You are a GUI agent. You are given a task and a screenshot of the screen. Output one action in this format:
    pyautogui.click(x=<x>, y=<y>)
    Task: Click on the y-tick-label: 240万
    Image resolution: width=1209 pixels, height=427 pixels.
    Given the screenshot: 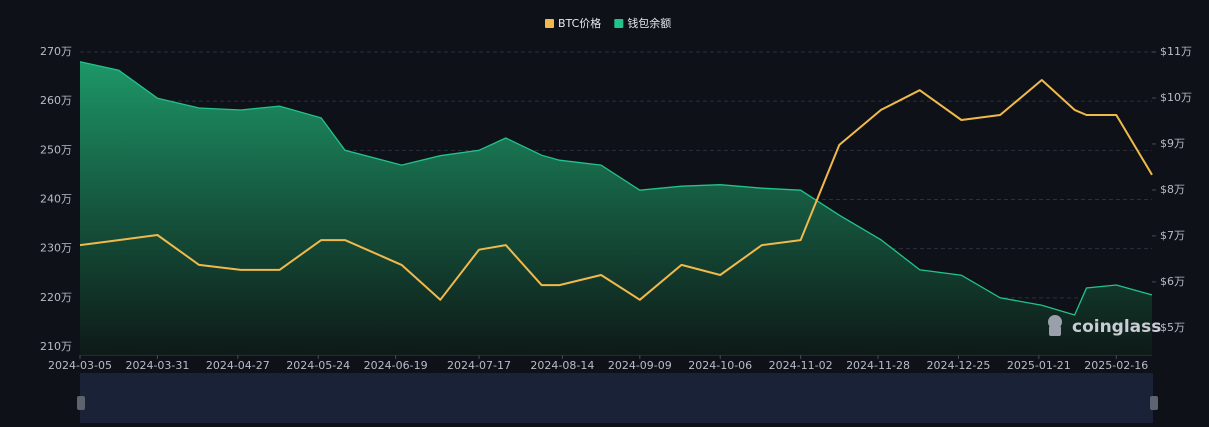 What is the action you would take?
    pyautogui.click(x=56, y=198)
    